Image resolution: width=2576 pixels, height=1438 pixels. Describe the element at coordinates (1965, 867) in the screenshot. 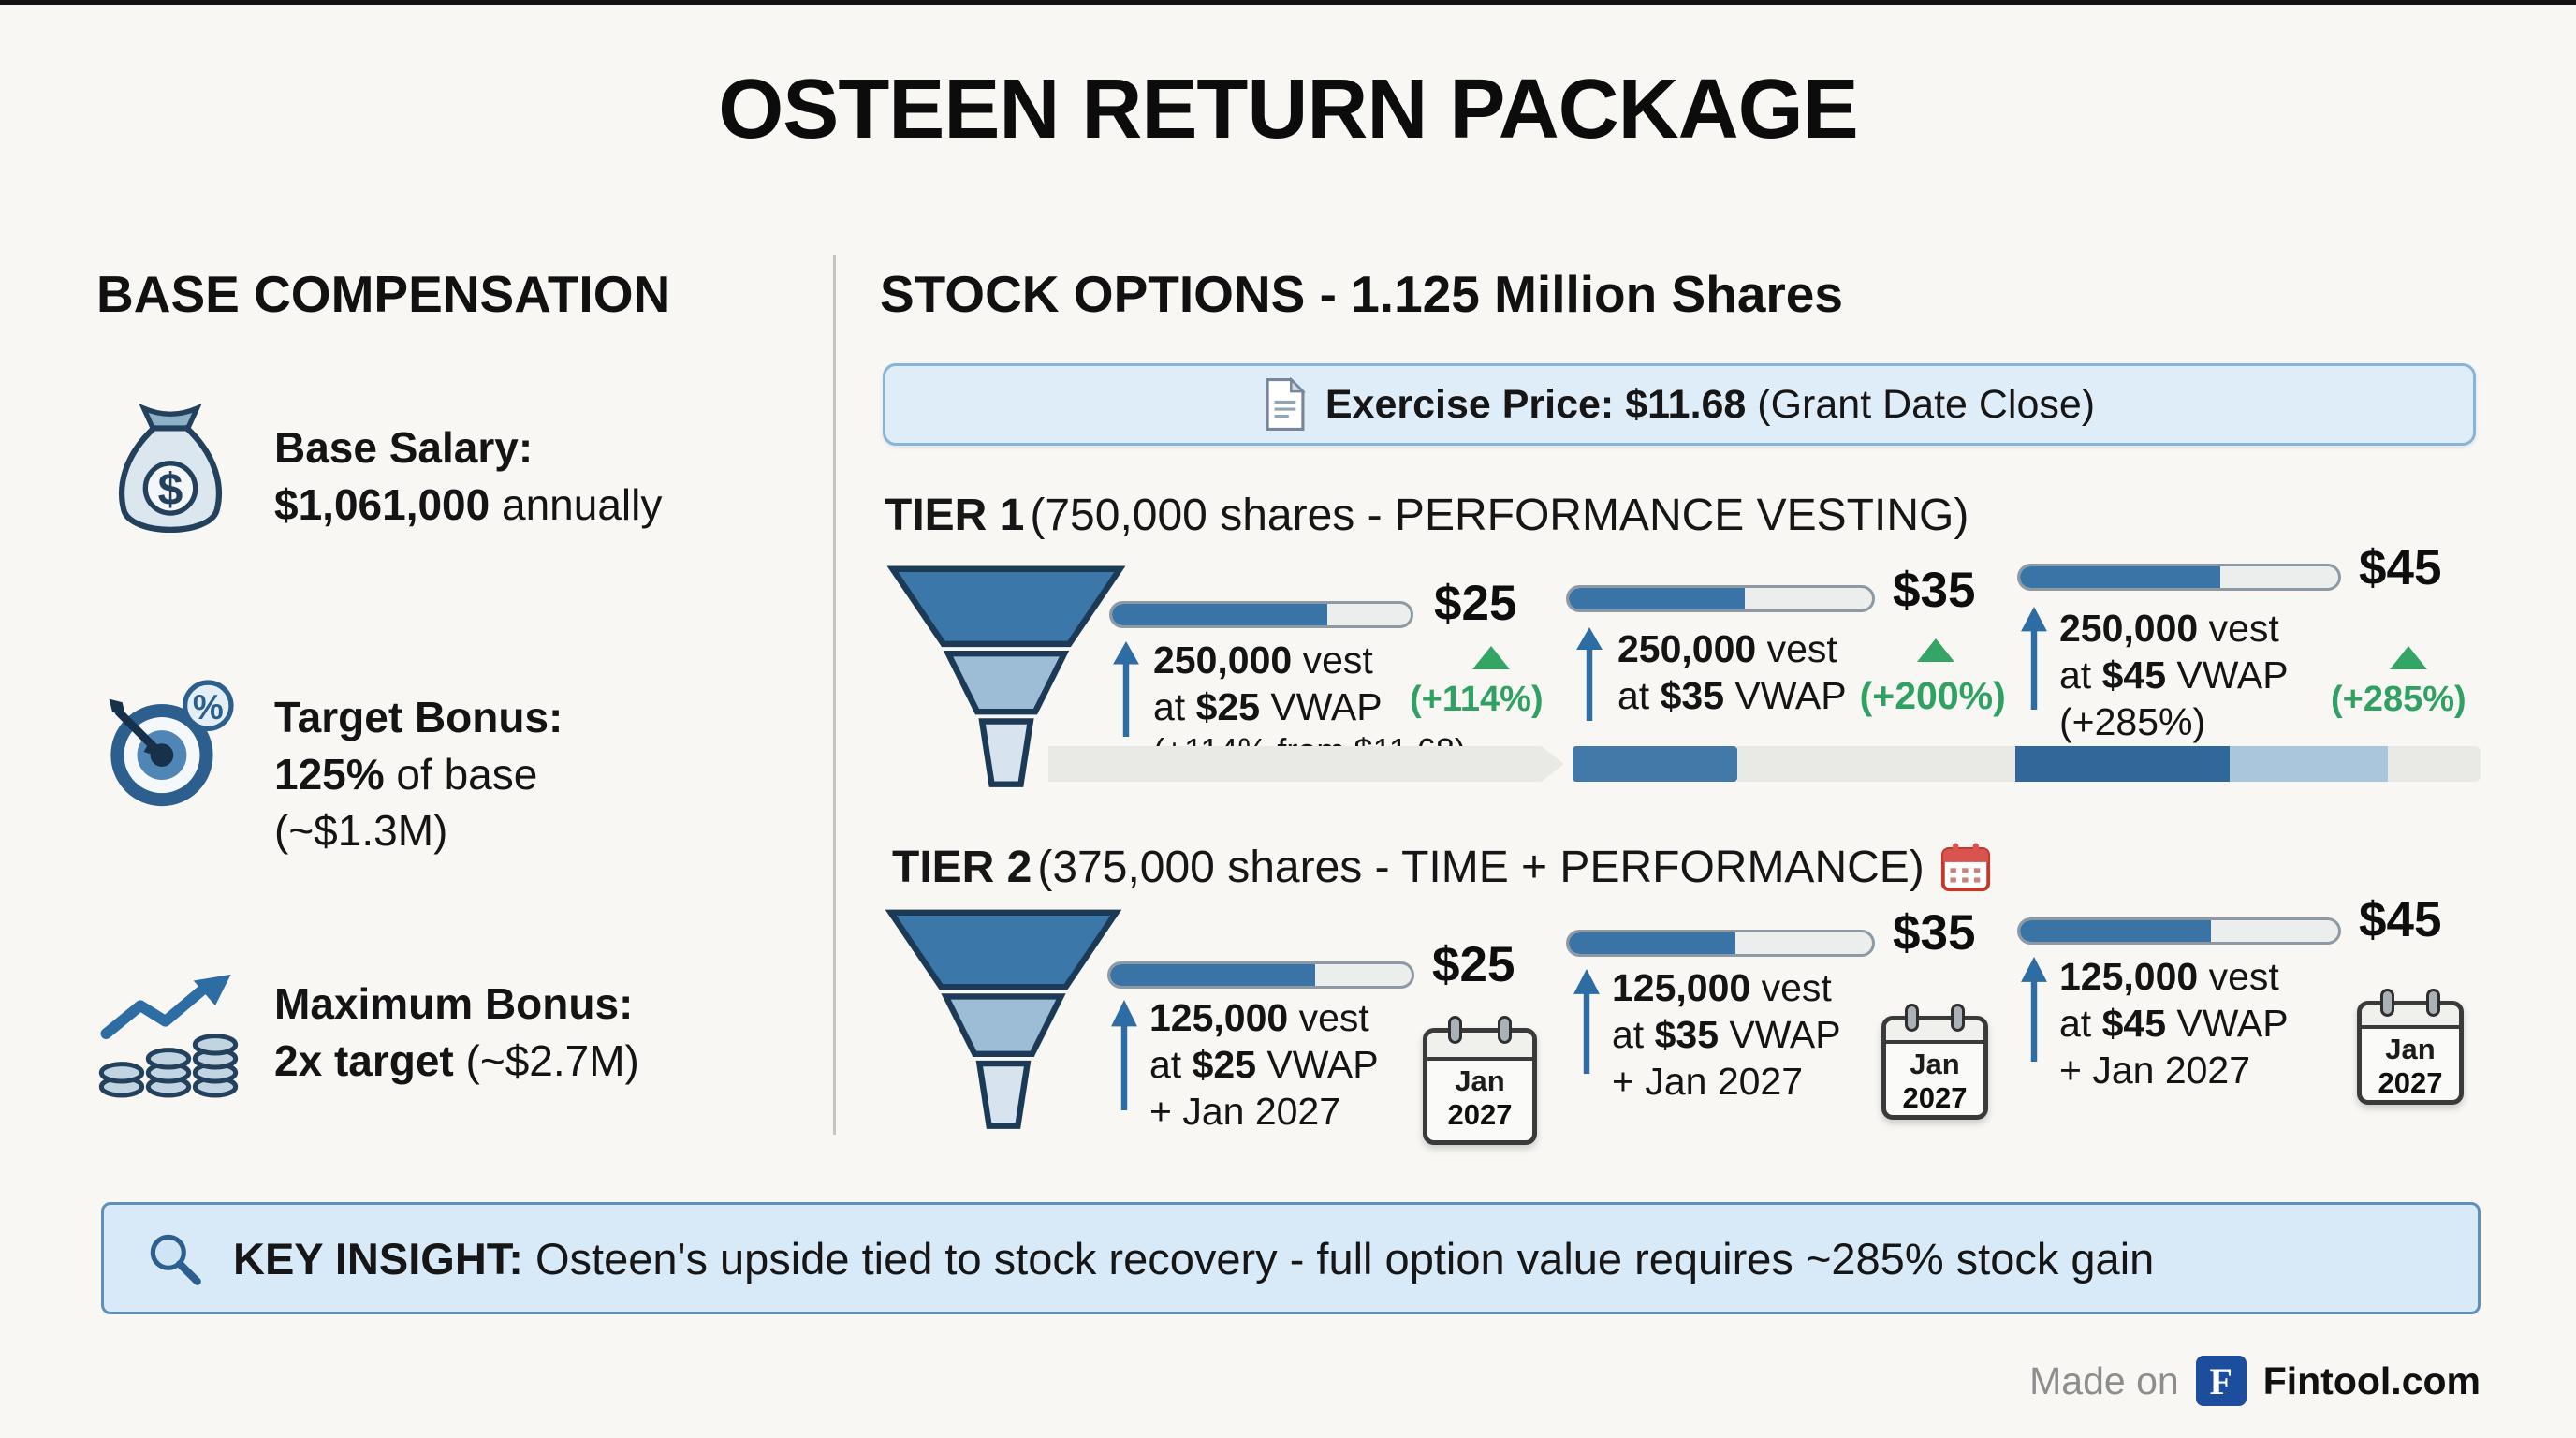

I see `calendar-small-icon` at that location.